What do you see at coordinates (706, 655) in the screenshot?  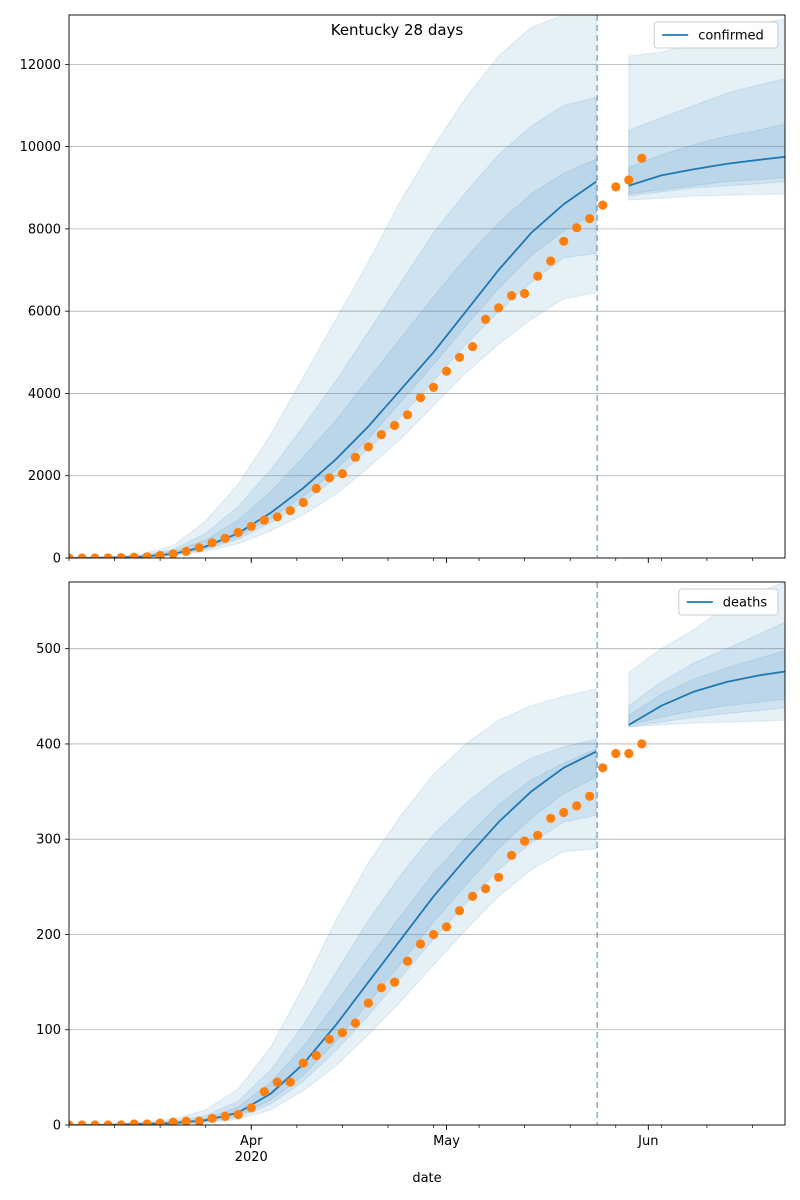 I see `uncertainty-band` at bounding box center [706, 655].